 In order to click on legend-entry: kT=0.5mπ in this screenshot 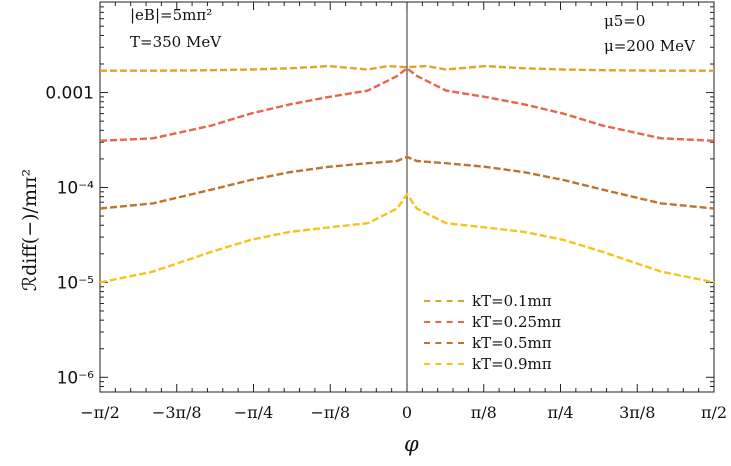, I will do `click(492, 342)`.